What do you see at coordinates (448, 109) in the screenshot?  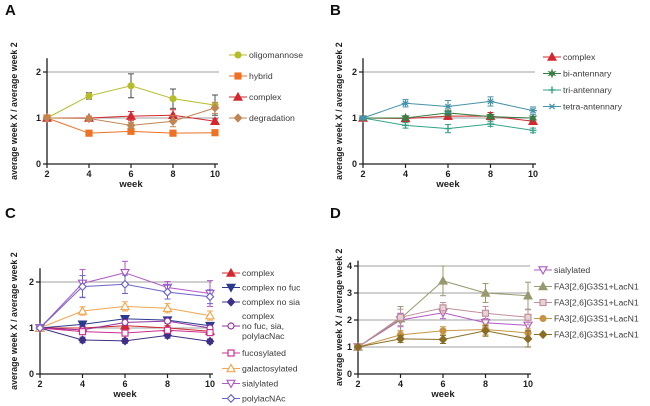 I see `series-tetra-antennary` at bounding box center [448, 109].